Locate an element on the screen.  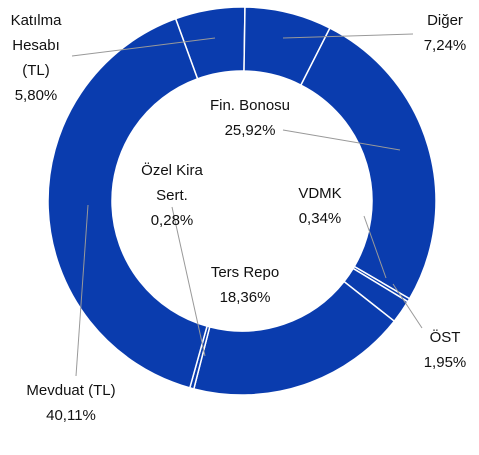
value-label: 0,28% is located at coordinates (172, 220).